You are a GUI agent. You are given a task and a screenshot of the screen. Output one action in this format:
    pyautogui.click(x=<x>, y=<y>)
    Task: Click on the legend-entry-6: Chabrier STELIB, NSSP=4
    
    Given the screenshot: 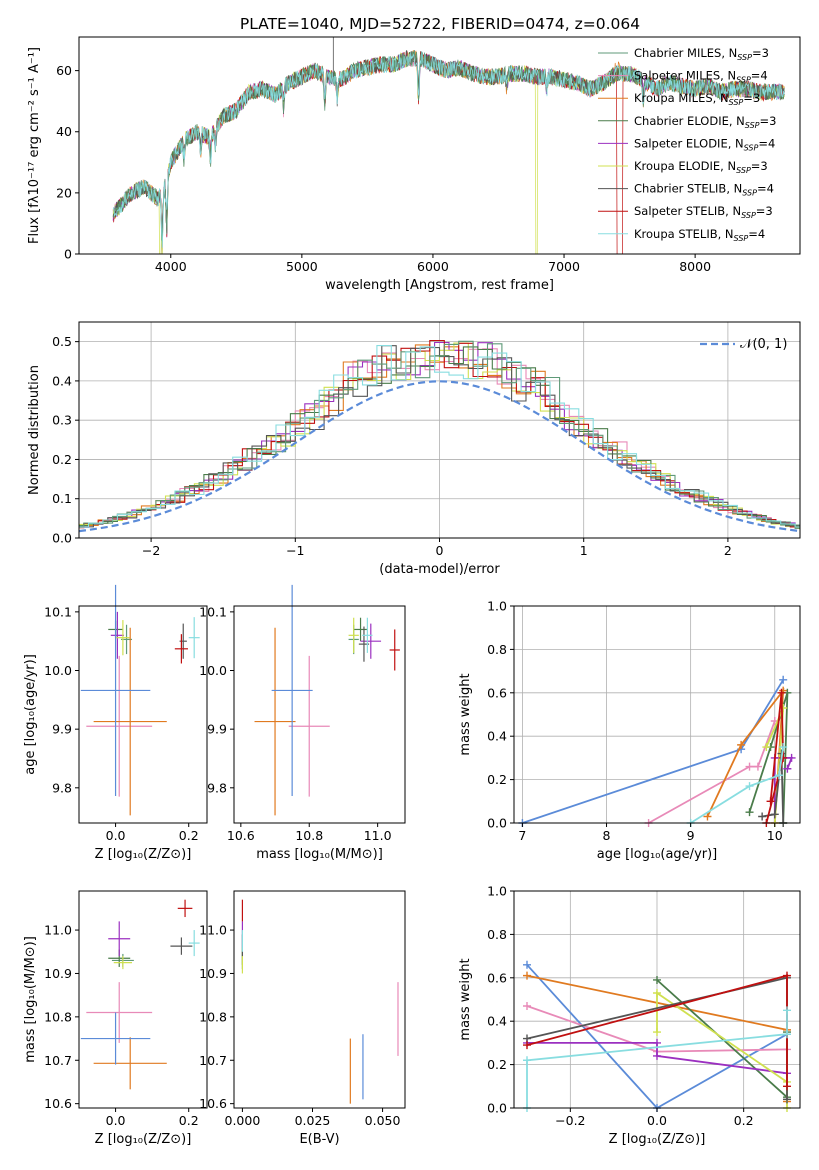 What is the action you would take?
    pyautogui.click(x=704, y=190)
    